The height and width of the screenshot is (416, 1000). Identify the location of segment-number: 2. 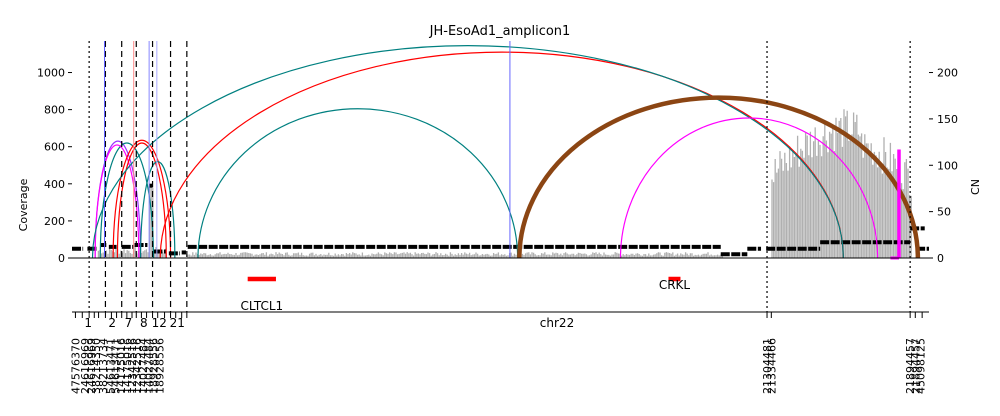
(112, 323).